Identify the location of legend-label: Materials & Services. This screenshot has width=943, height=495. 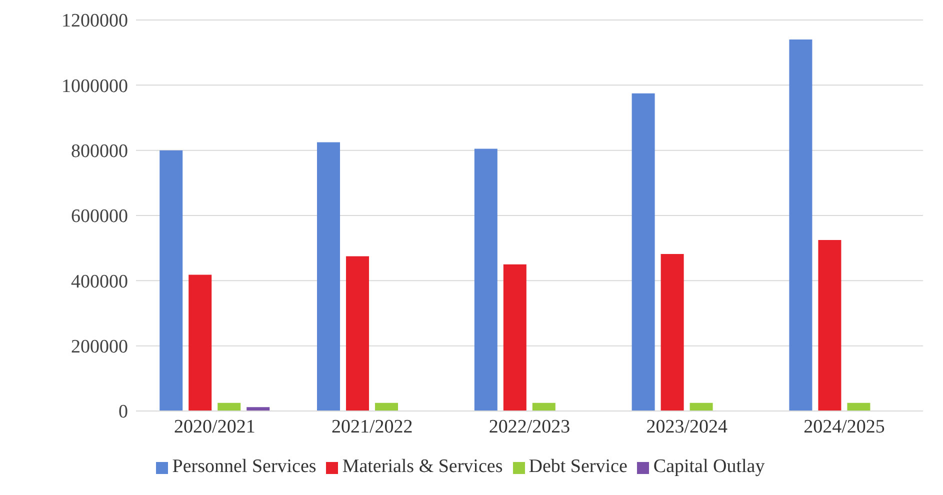
(422, 466).